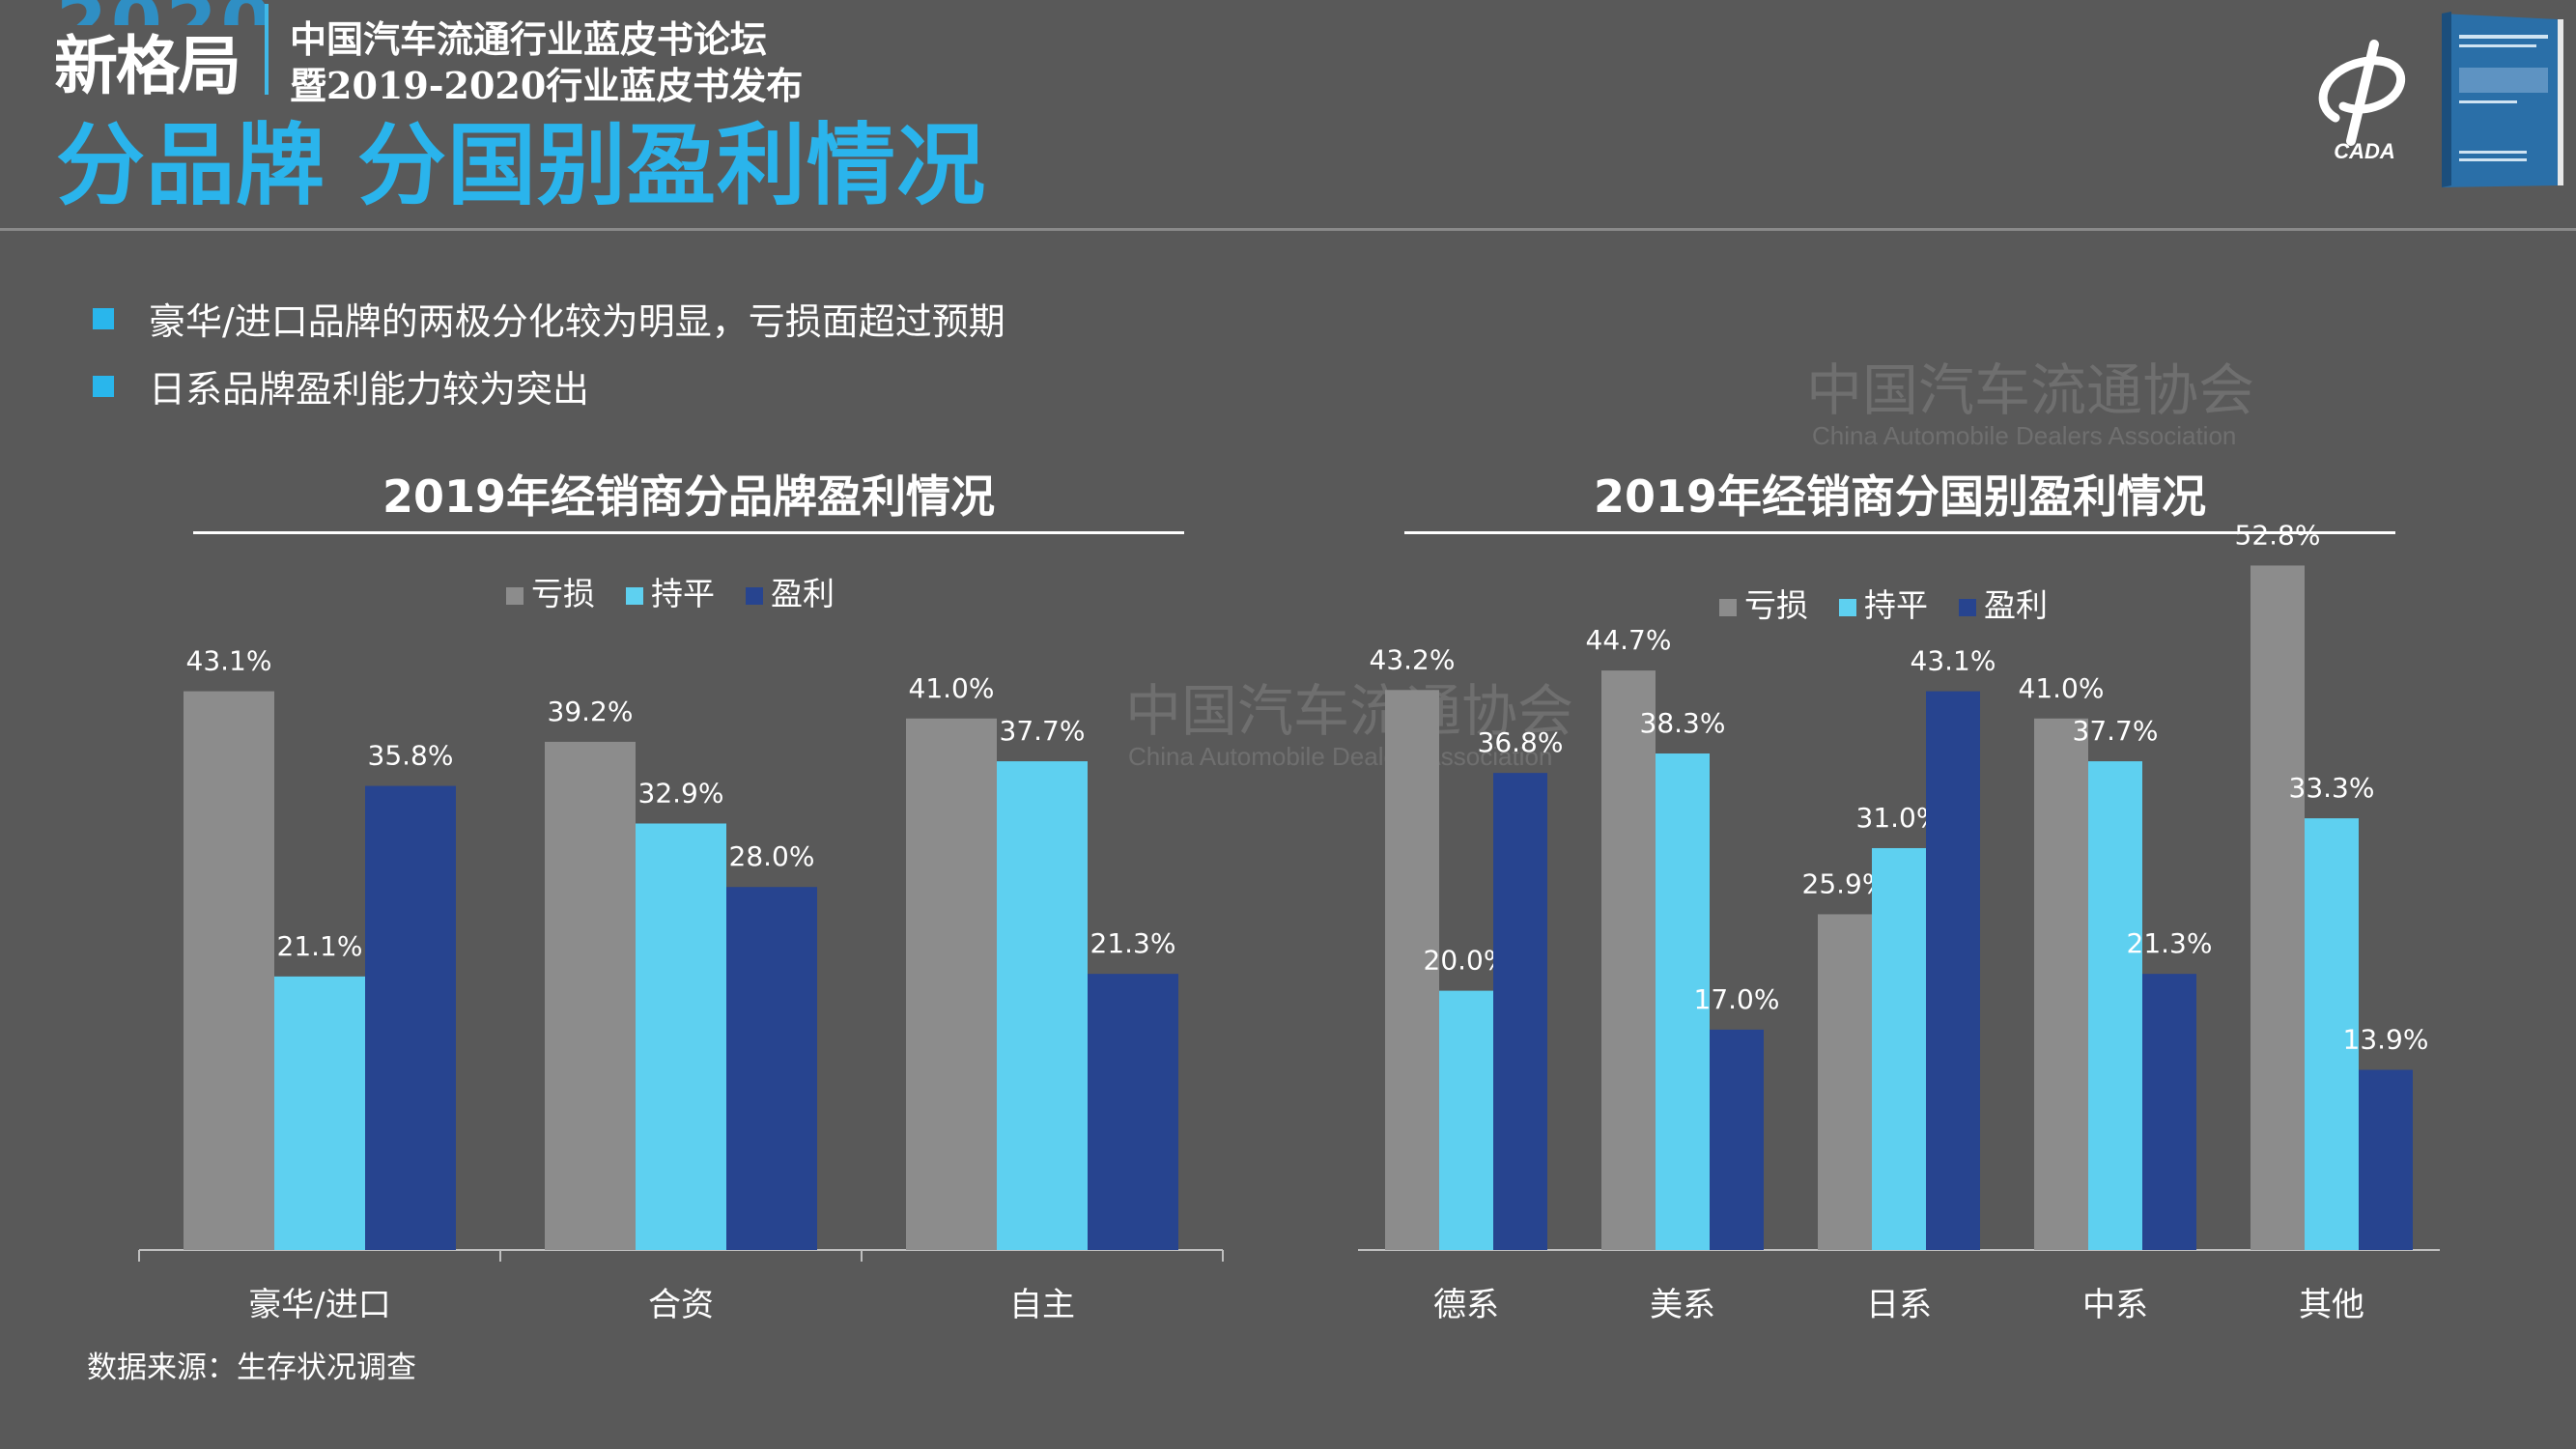 This screenshot has width=2576, height=1449. I want to click on logo-text: CADA, so click(2364, 151).